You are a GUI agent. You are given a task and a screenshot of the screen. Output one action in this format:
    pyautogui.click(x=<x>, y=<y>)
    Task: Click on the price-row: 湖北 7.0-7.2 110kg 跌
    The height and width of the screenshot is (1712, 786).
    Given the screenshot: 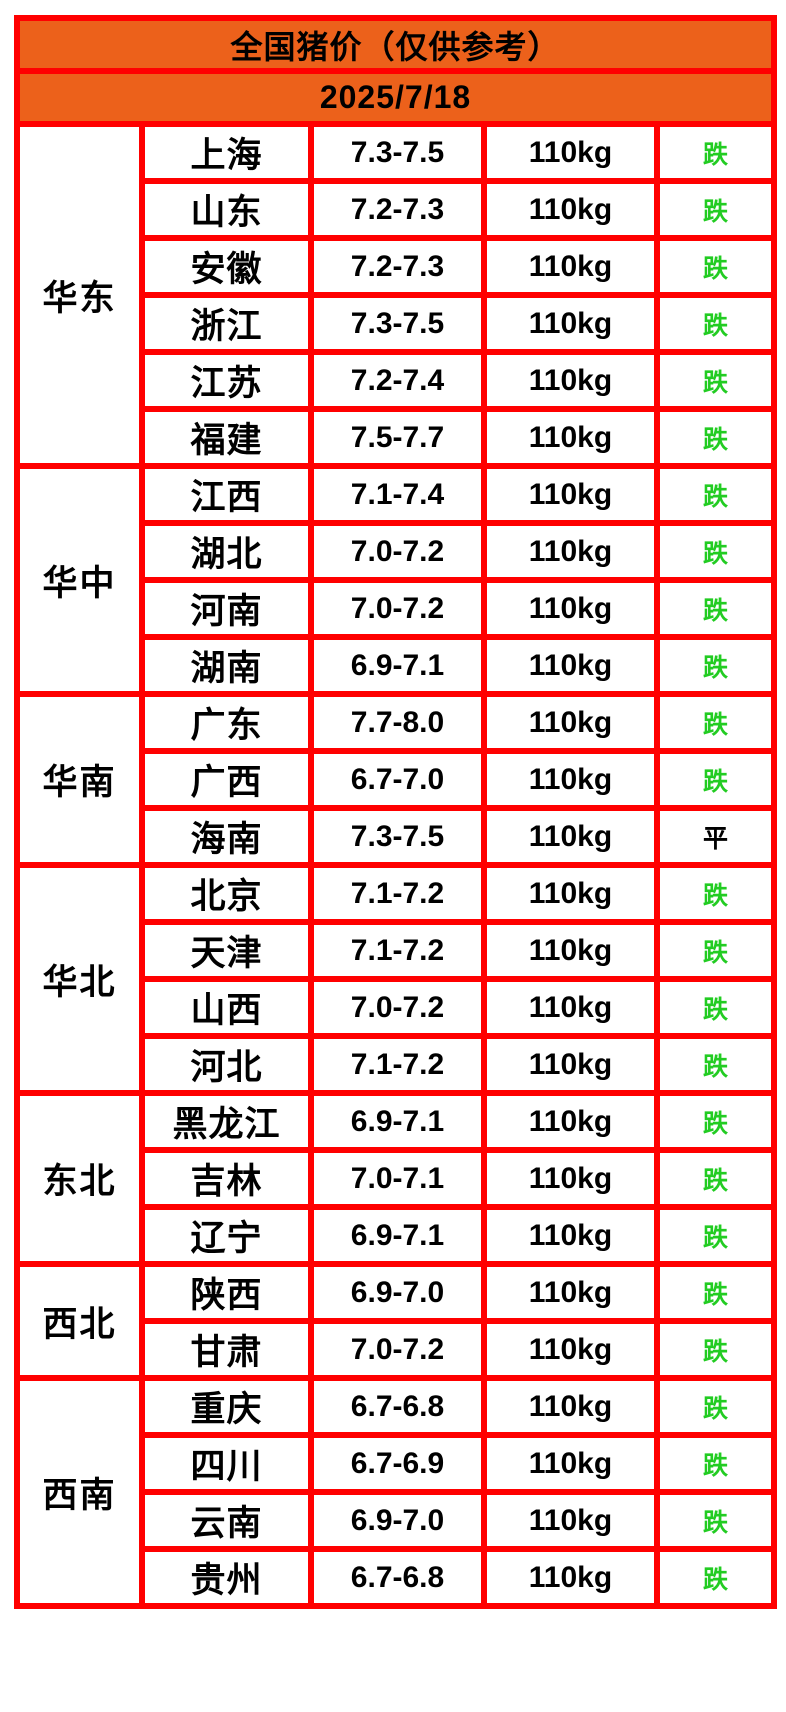 What is the action you would take?
    pyautogui.click(x=397, y=551)
    